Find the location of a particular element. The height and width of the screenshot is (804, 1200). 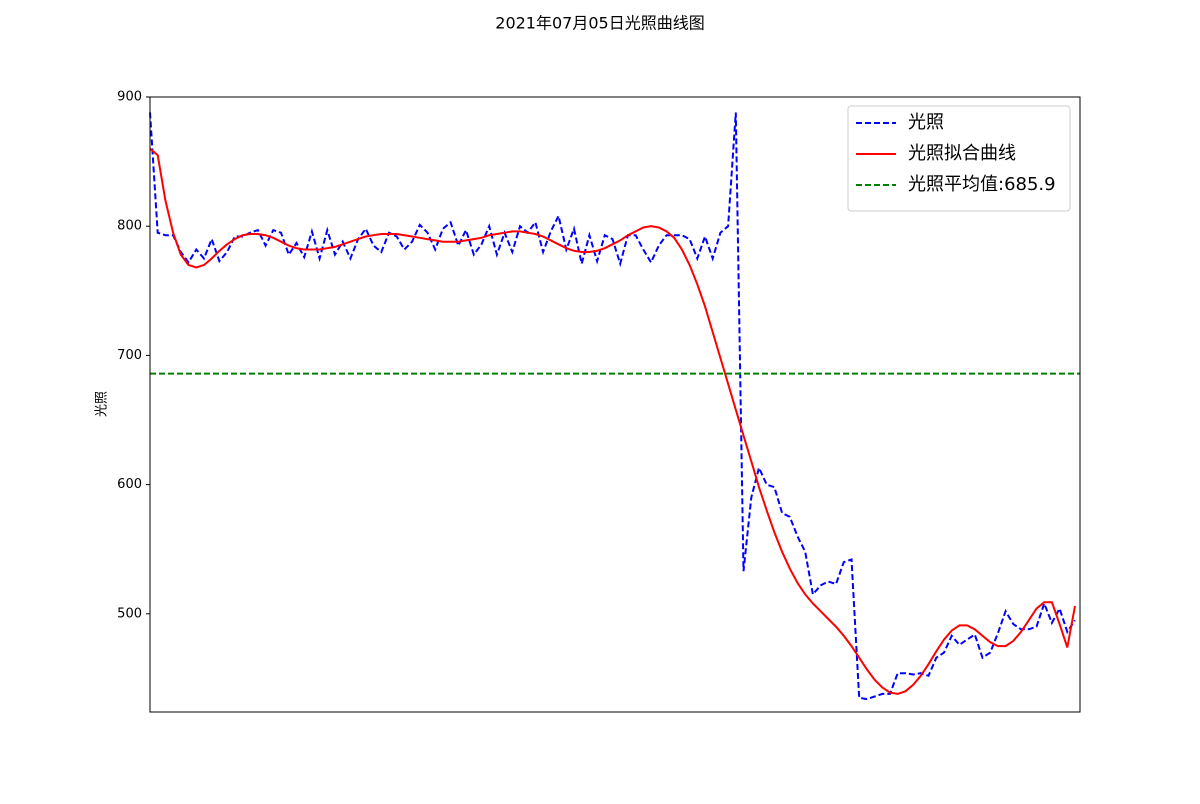

y-tick-label: 500 is located at coordinates (129, 613).